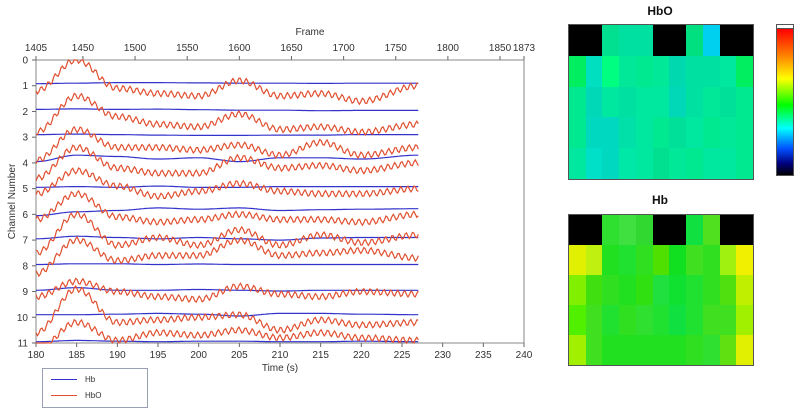 This screenshot has width=800, height=414. Describe the element at coordinates (25, 163) in the screenshot. I see `y-tick-label: 4` at that location.